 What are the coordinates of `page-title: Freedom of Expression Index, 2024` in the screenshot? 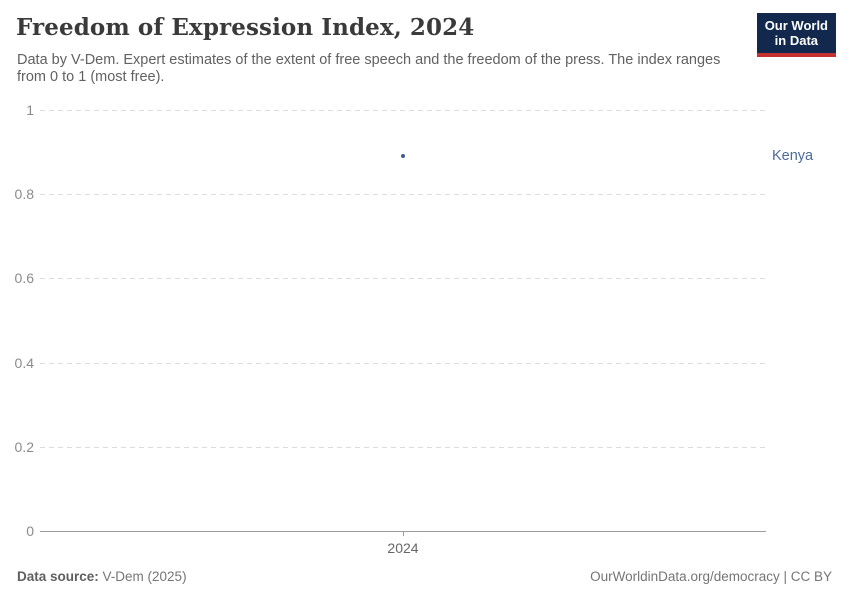 It's located at (245, 27).